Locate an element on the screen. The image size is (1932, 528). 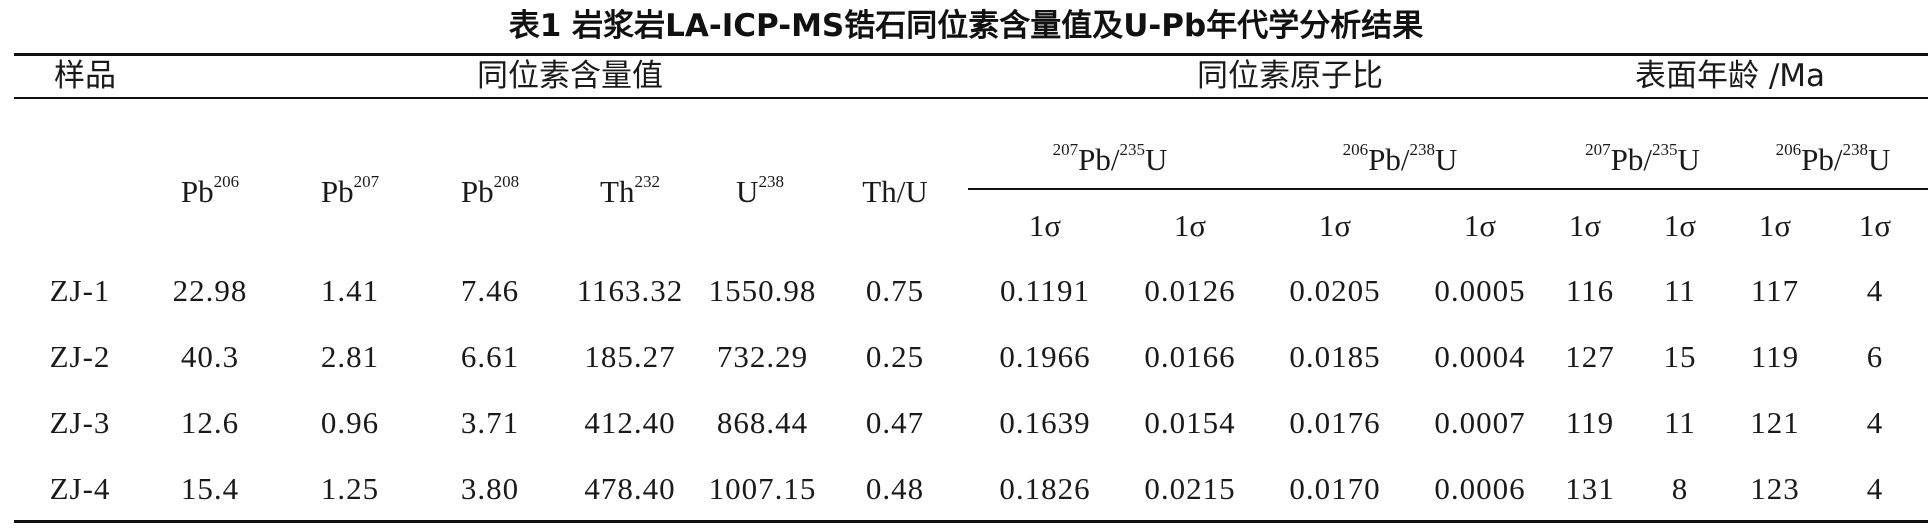
header-sample: 样品 is located at coordinates (85, 76).